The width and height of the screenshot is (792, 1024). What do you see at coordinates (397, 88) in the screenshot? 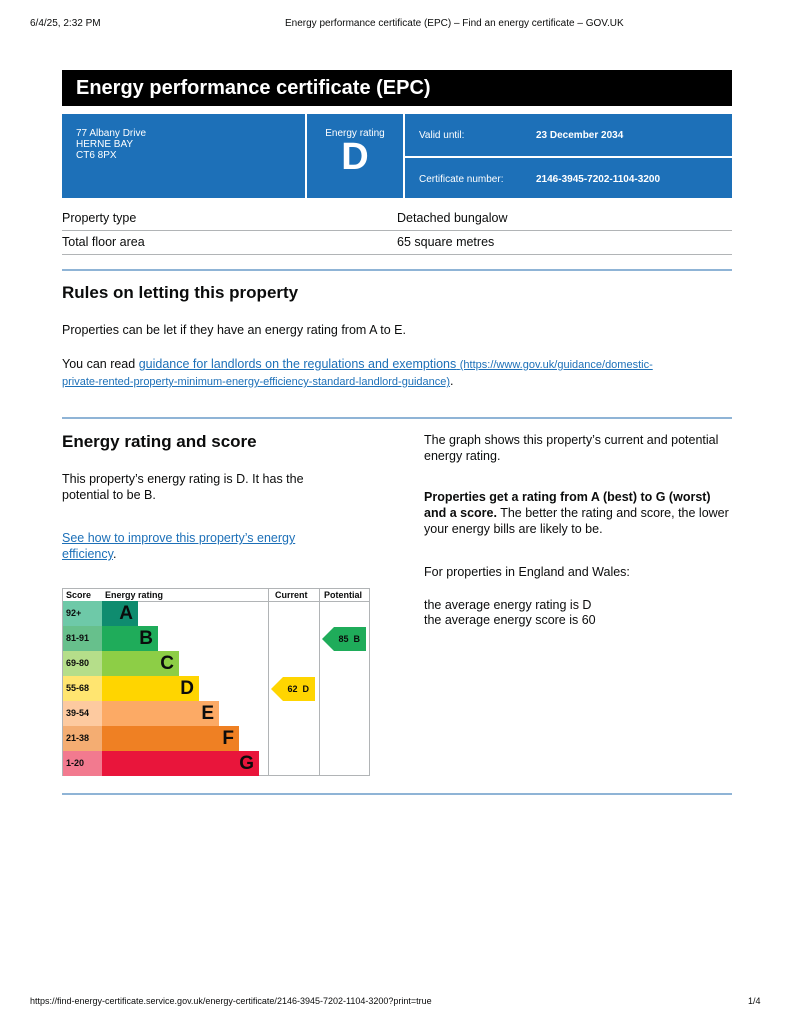
I see `page-title: Energy performance certificate (EPC)` at bounding box center [397, 88].